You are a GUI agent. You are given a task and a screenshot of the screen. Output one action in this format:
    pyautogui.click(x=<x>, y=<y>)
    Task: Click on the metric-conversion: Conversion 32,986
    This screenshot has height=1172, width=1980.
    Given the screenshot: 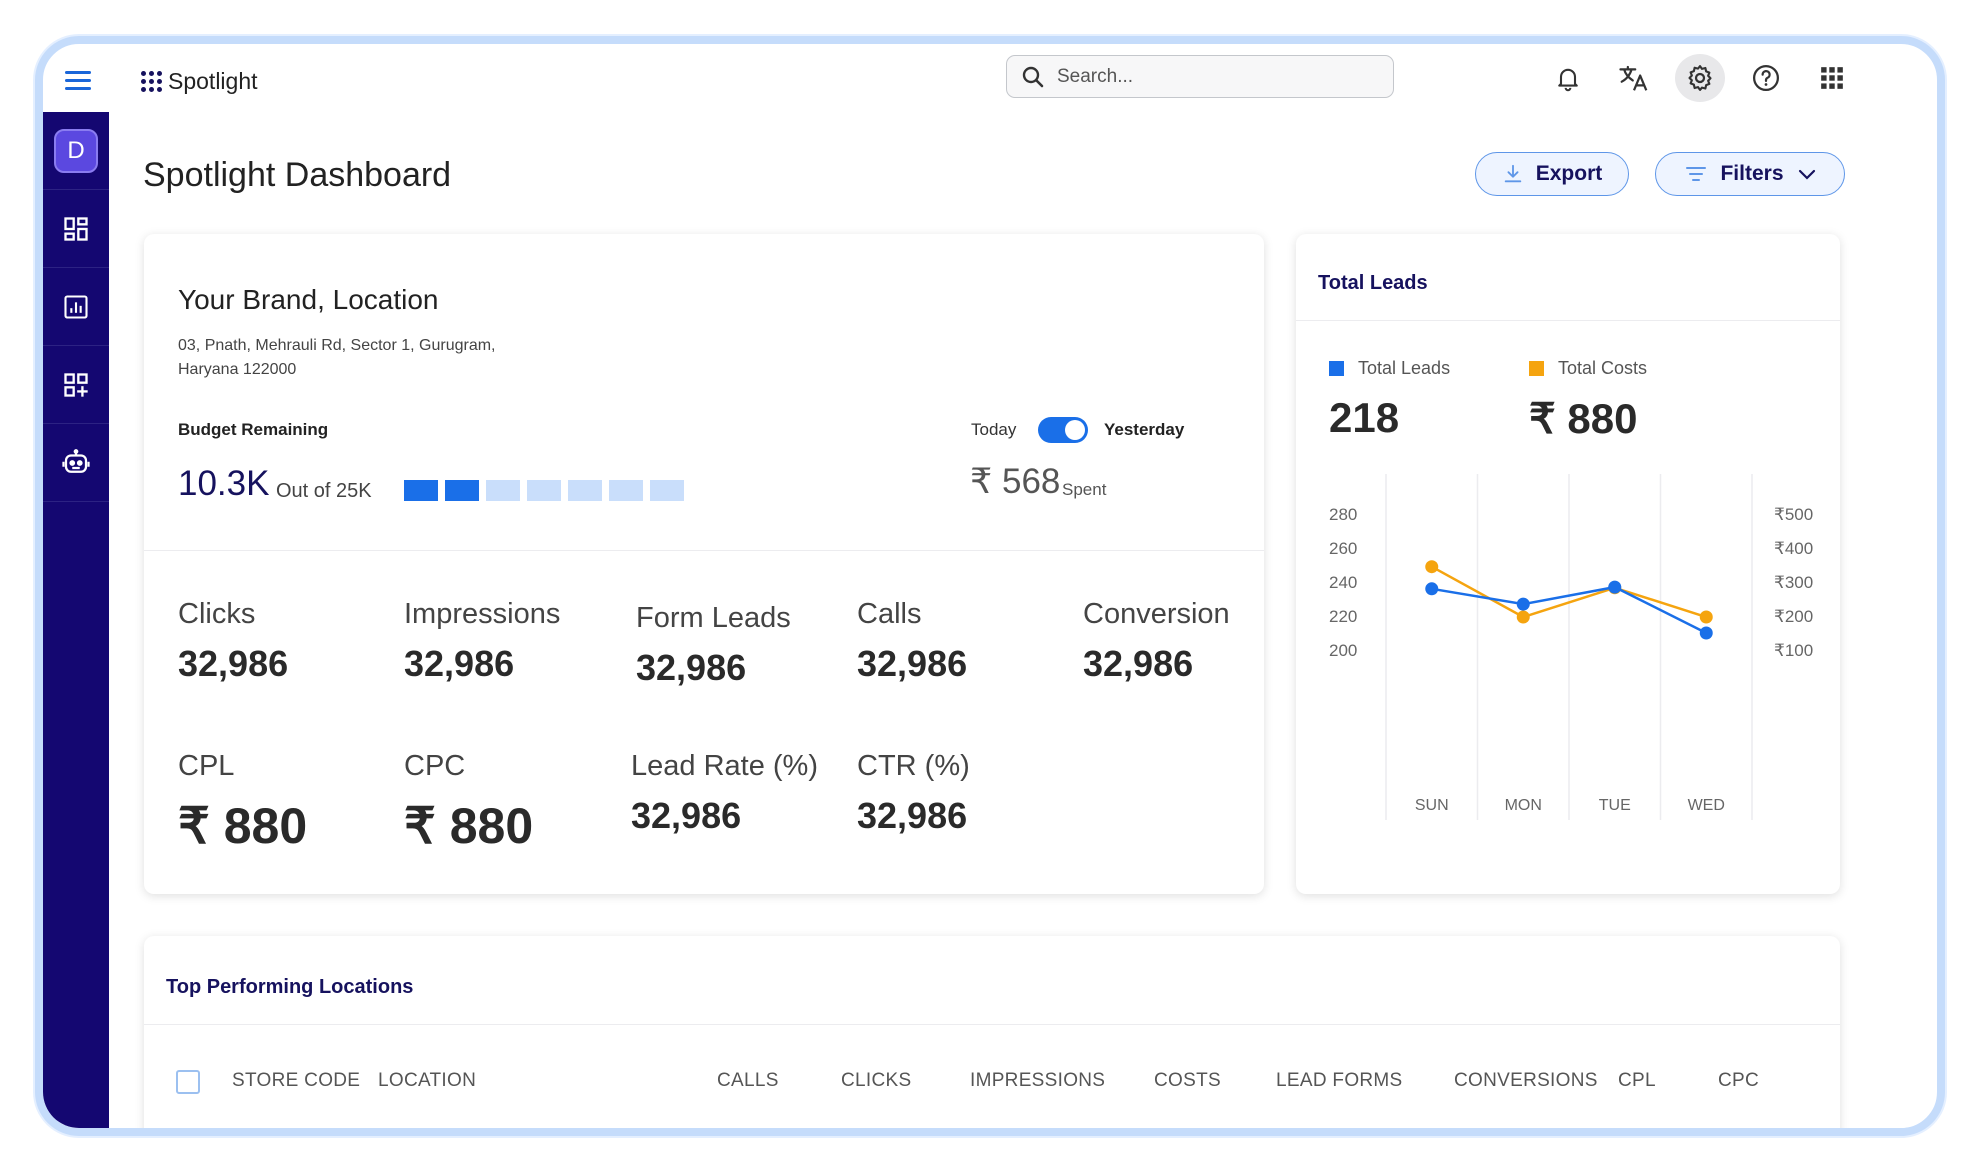 What is the action you would take?
    pyautogui.click(x=1156, y=641)
    